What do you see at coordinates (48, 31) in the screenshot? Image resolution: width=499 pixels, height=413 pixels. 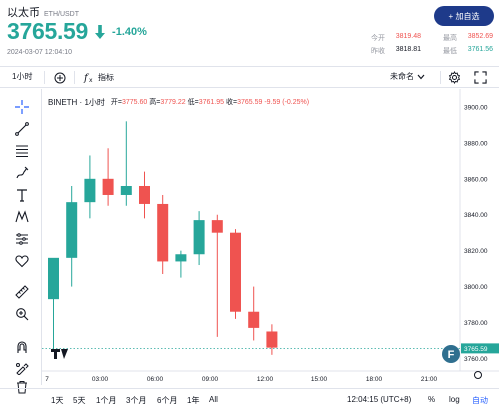 I see `current-price: 3765.59` at bounding box center [48, 31].